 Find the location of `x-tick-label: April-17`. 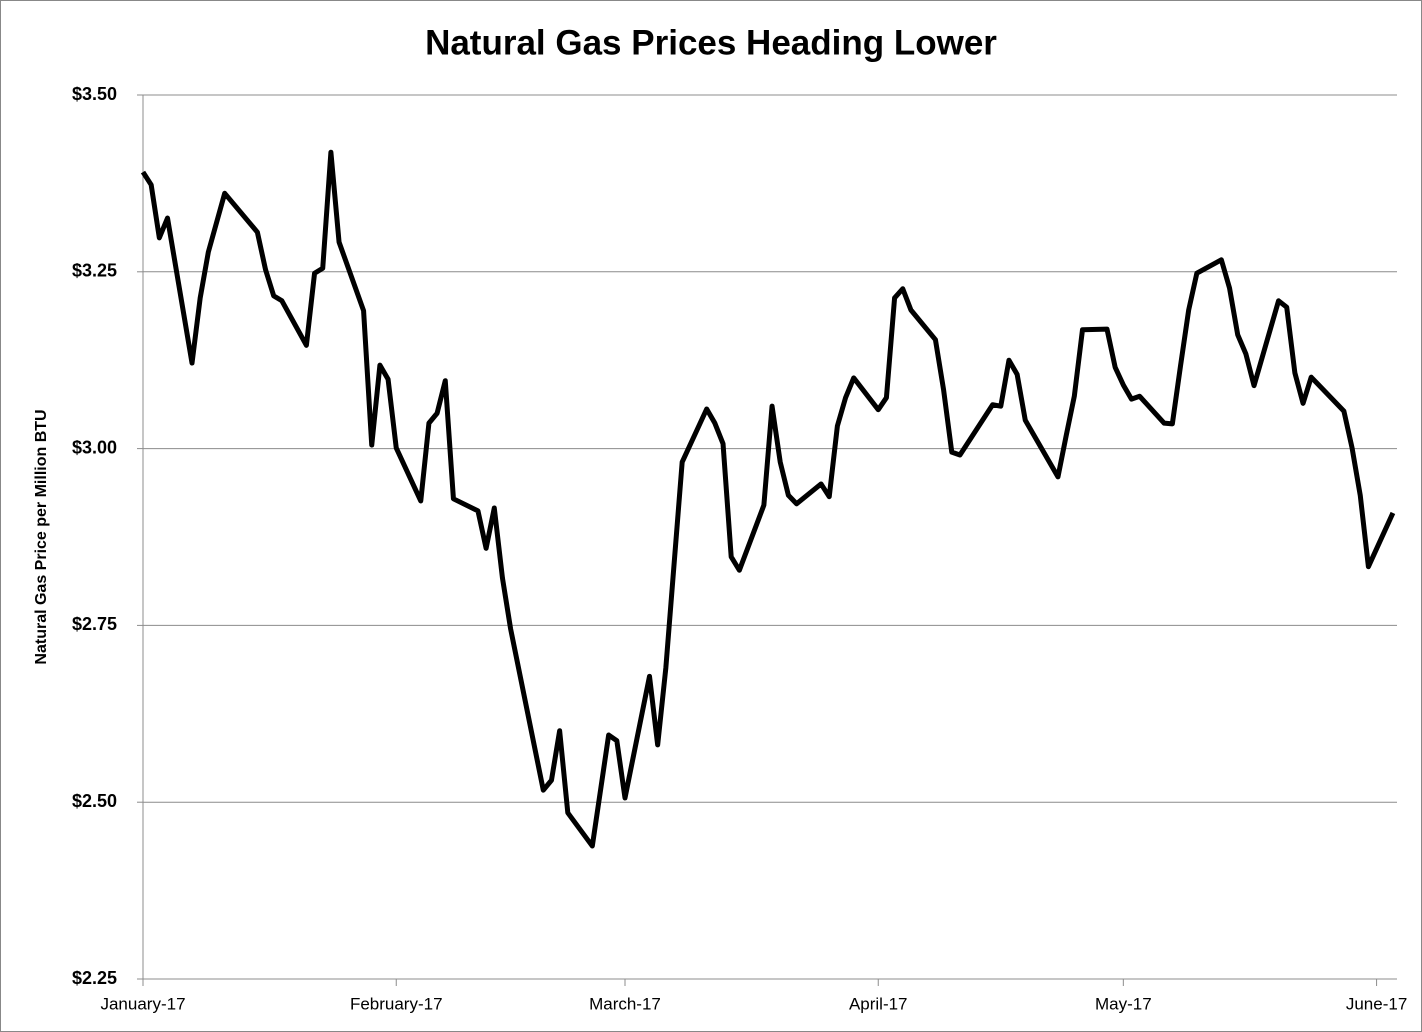

x-tick-label: April-17 is located at coordinates (878, 1003).